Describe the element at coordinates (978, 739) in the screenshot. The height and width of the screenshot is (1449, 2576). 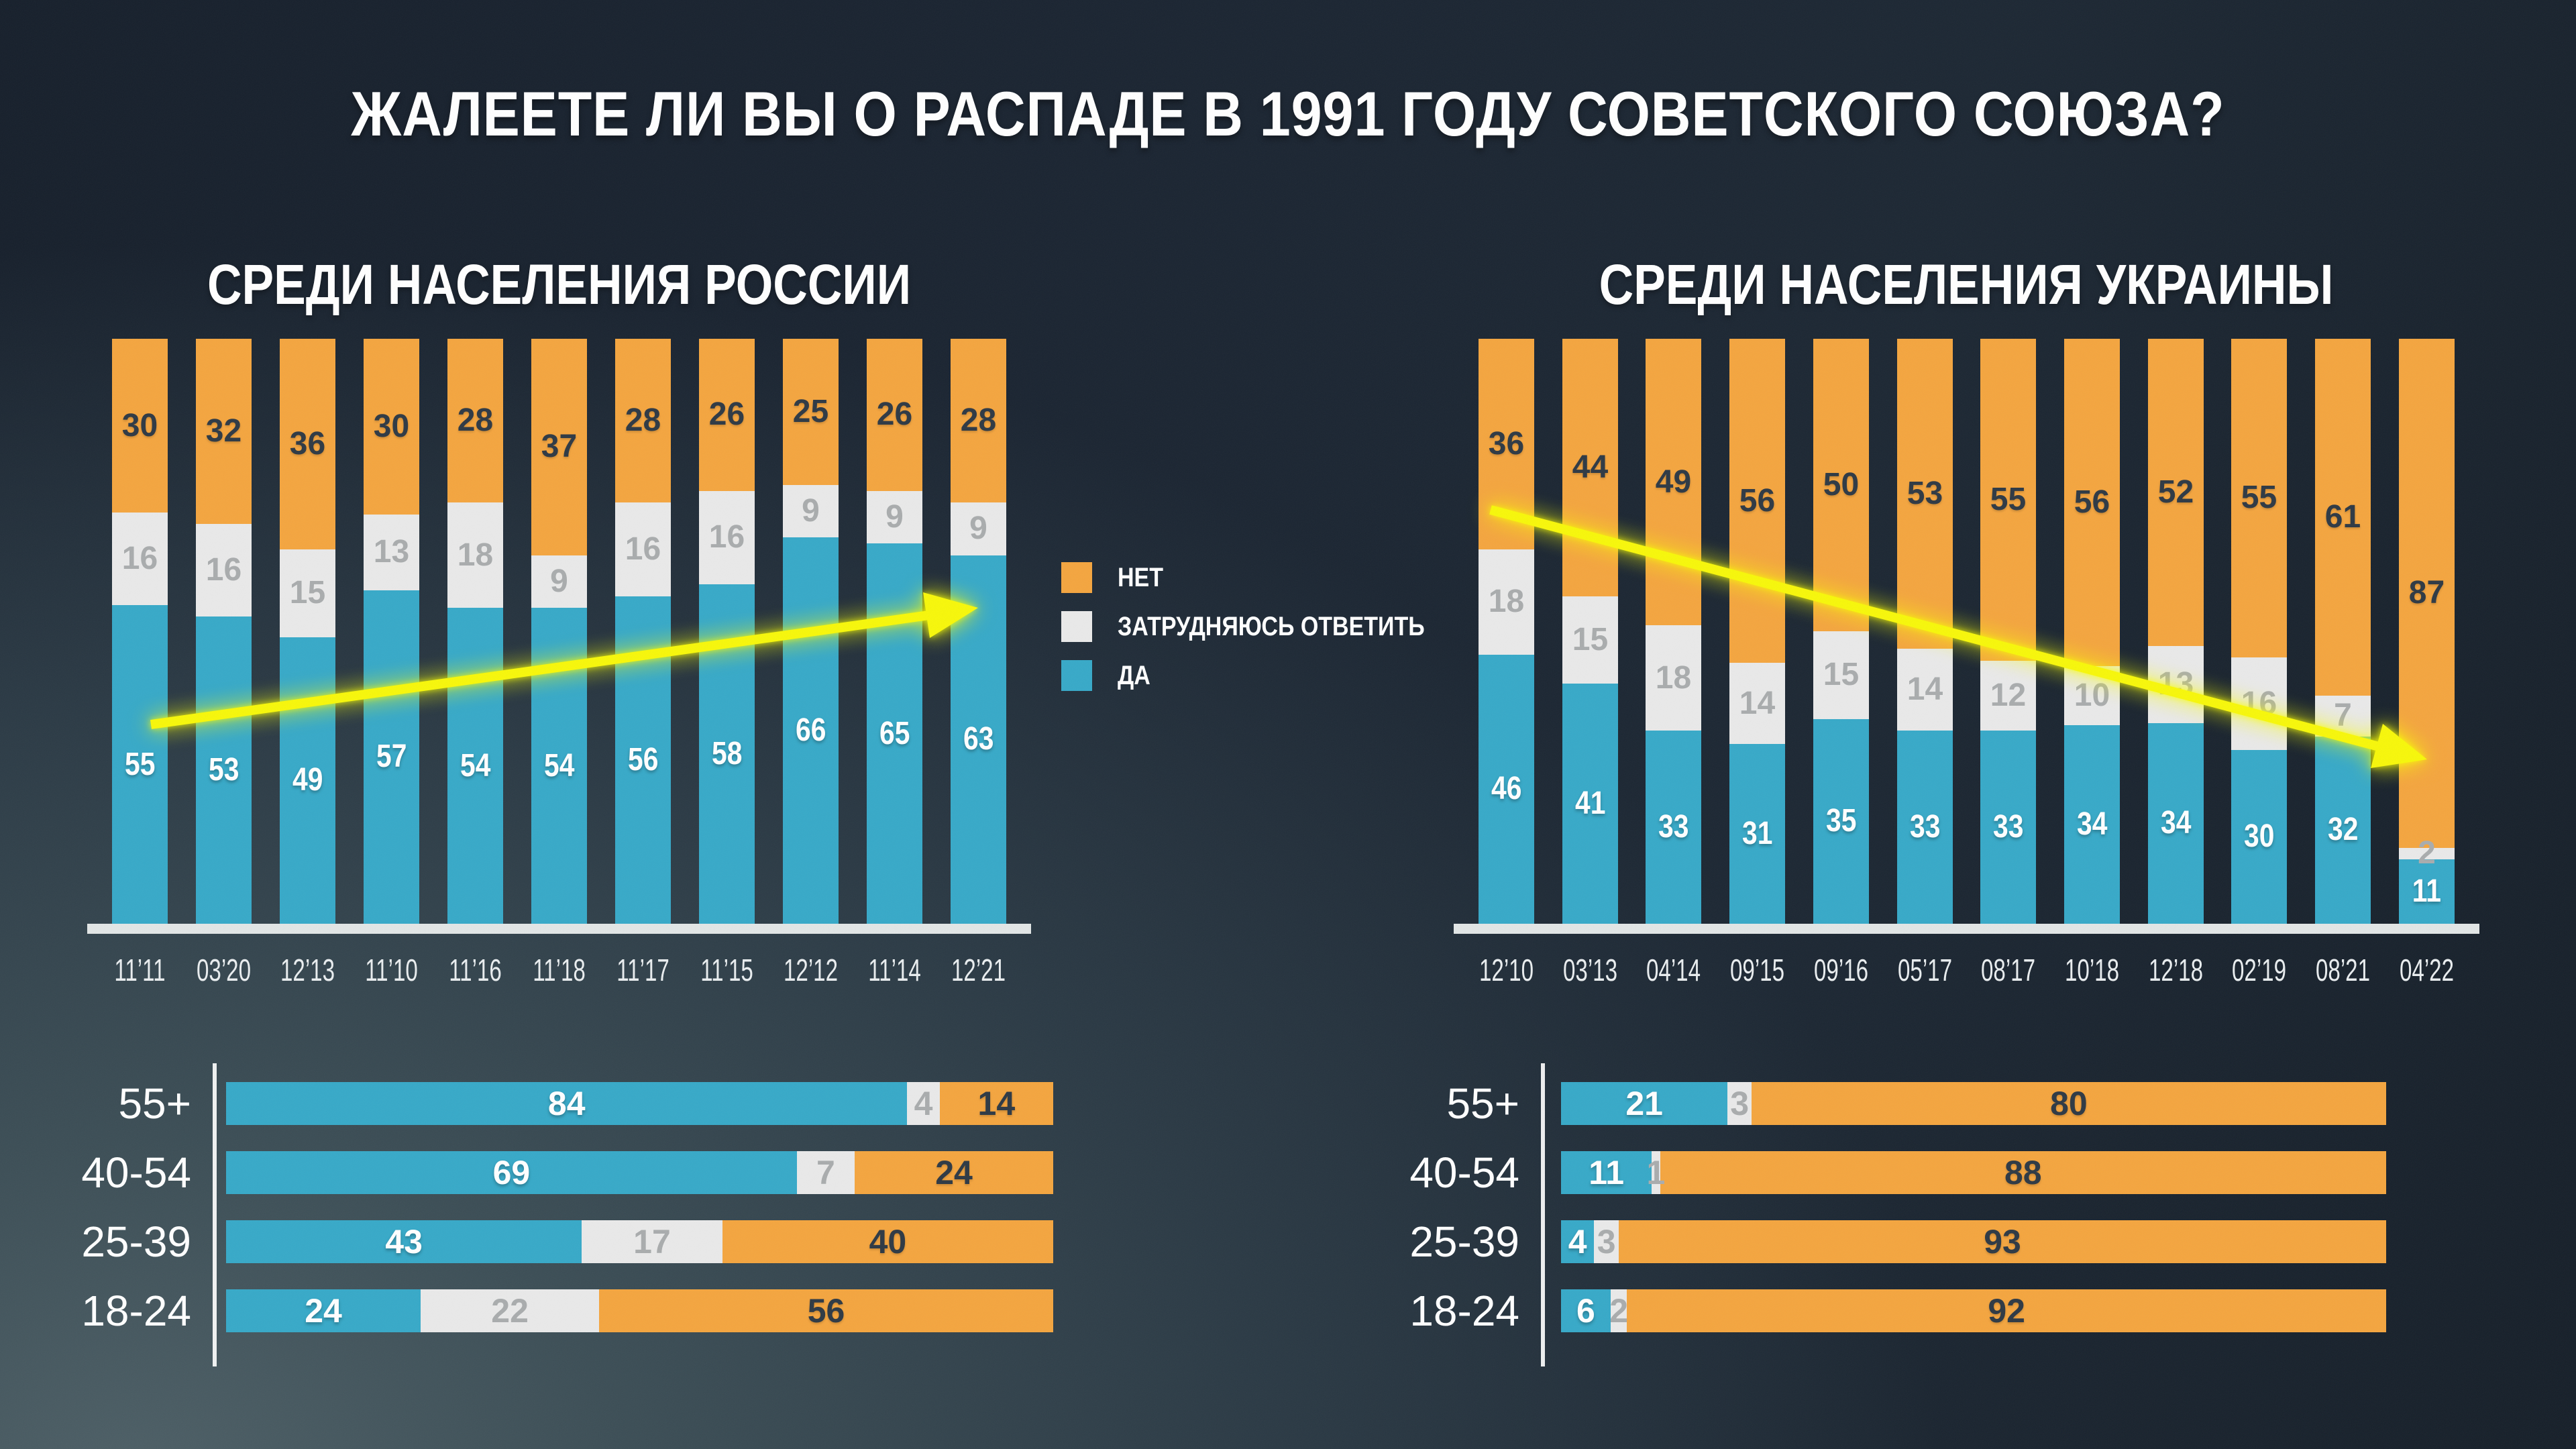
I see `segment-yes: 63` at that location.